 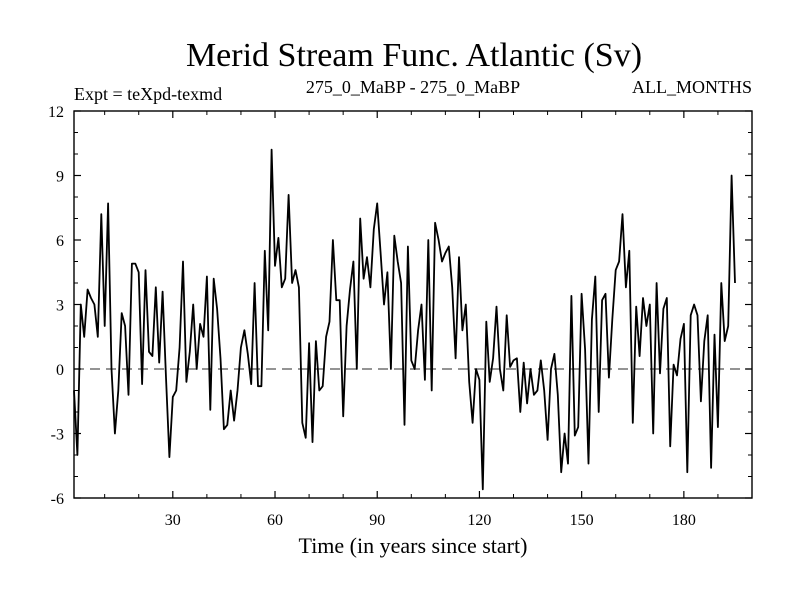 I want to click on y-tick-label: 9, so click(x=60, y=177).